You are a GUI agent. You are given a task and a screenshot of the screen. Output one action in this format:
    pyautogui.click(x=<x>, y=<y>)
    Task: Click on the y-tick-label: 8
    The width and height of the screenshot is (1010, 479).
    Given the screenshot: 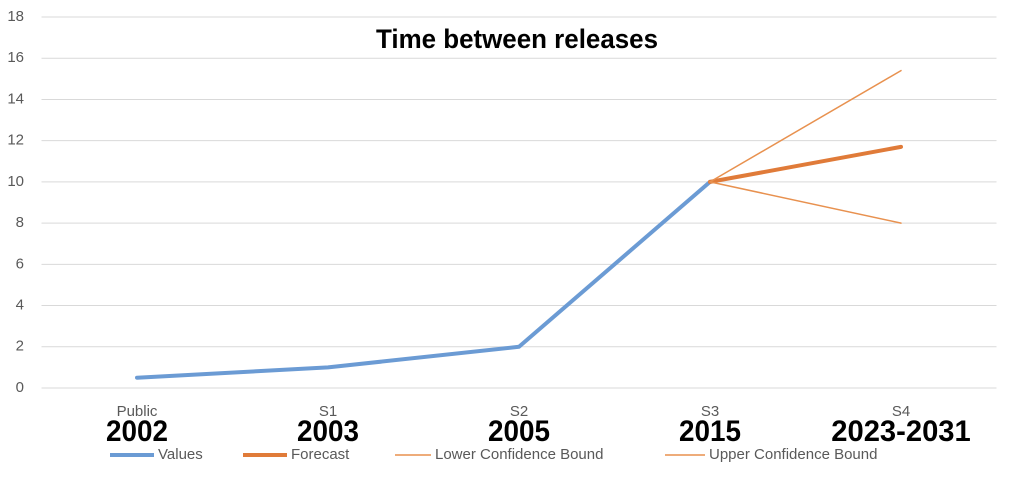 What is the action you would take?
    pyautogui.click(x=20, y=222)
    